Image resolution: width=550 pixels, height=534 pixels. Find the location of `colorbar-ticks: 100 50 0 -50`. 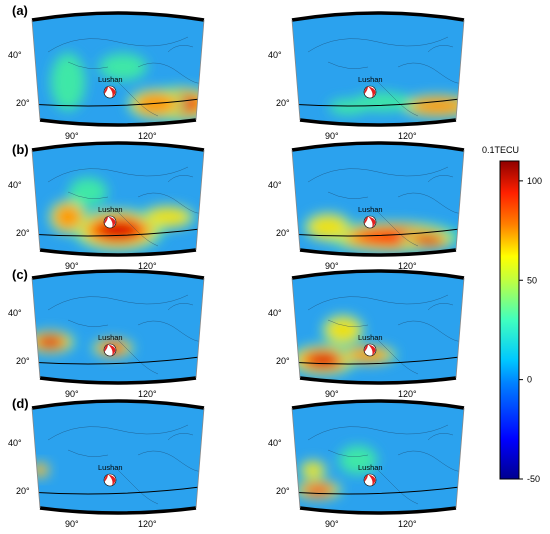

colorbar-ticks: 100 50 0 -50 is located at coordinates (530, 330).